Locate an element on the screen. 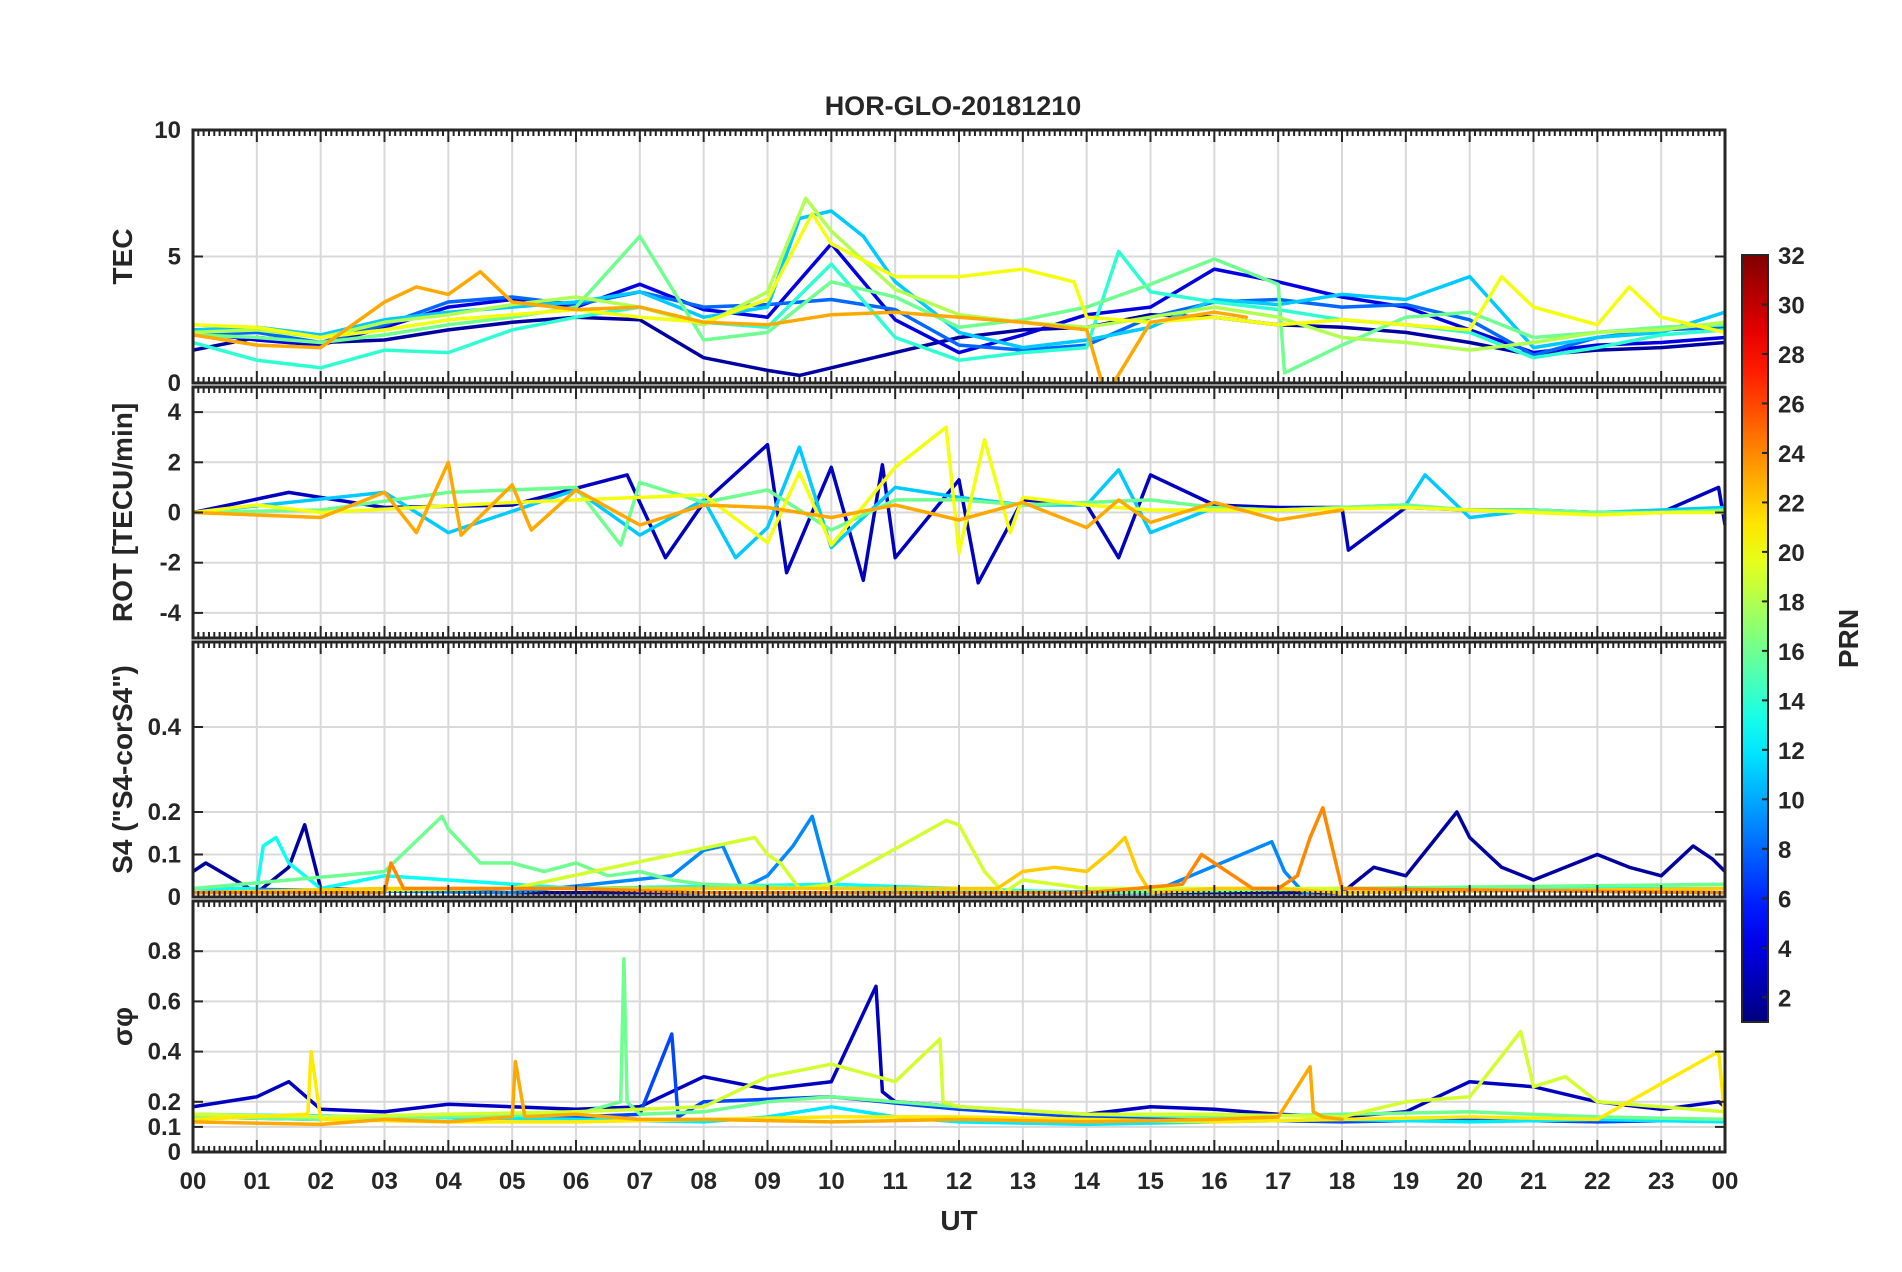  x-tick-label: 05 is located at coordinates (512, 1181).